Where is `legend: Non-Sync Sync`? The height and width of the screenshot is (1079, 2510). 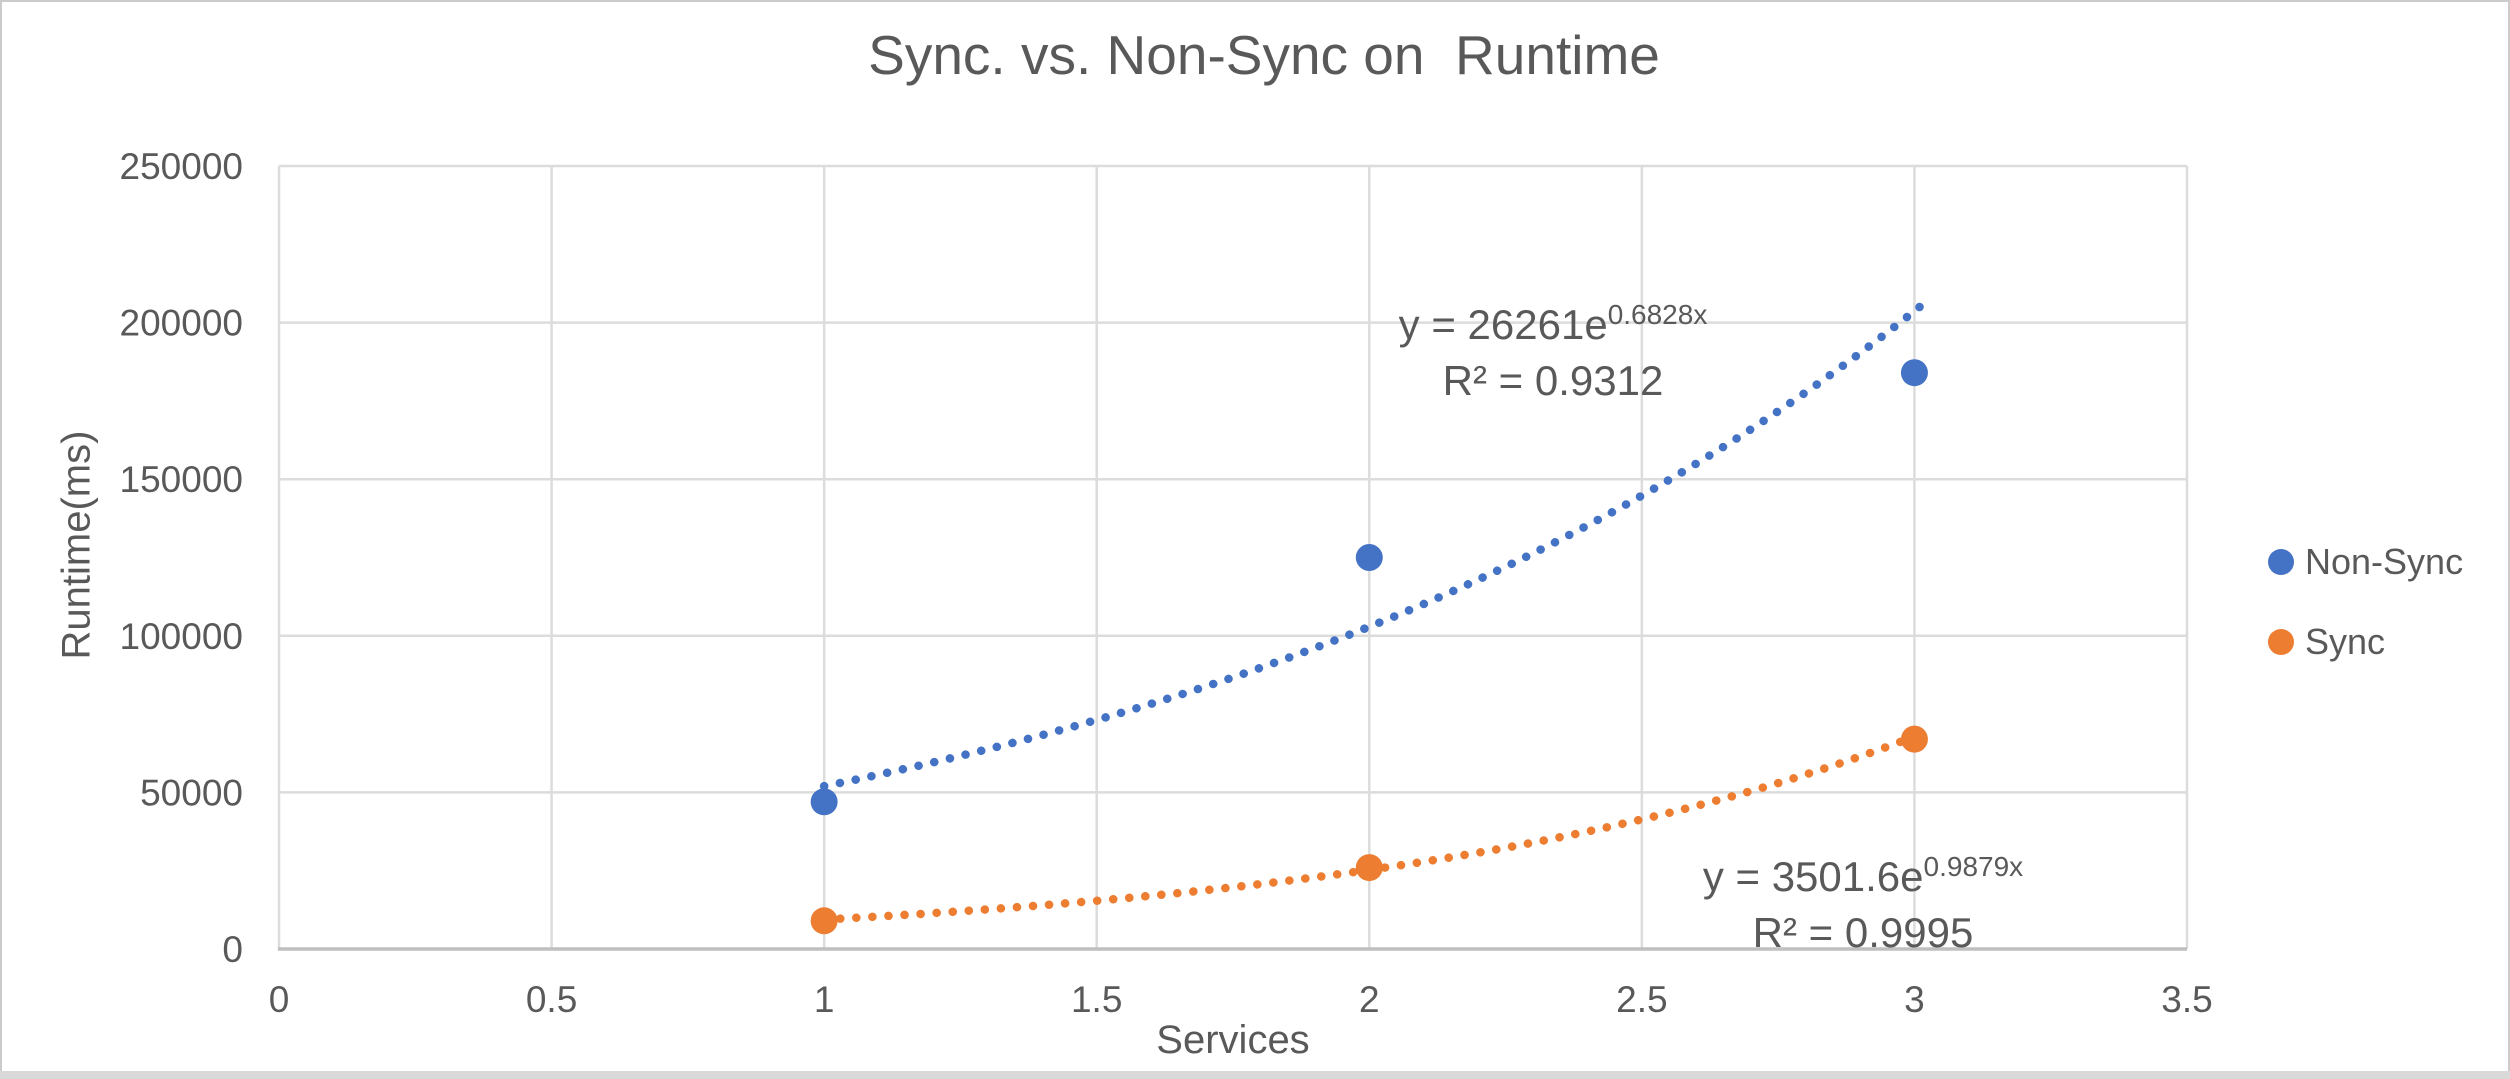
legend: Non-Sync Sync is located at coordinates (2365, 621).